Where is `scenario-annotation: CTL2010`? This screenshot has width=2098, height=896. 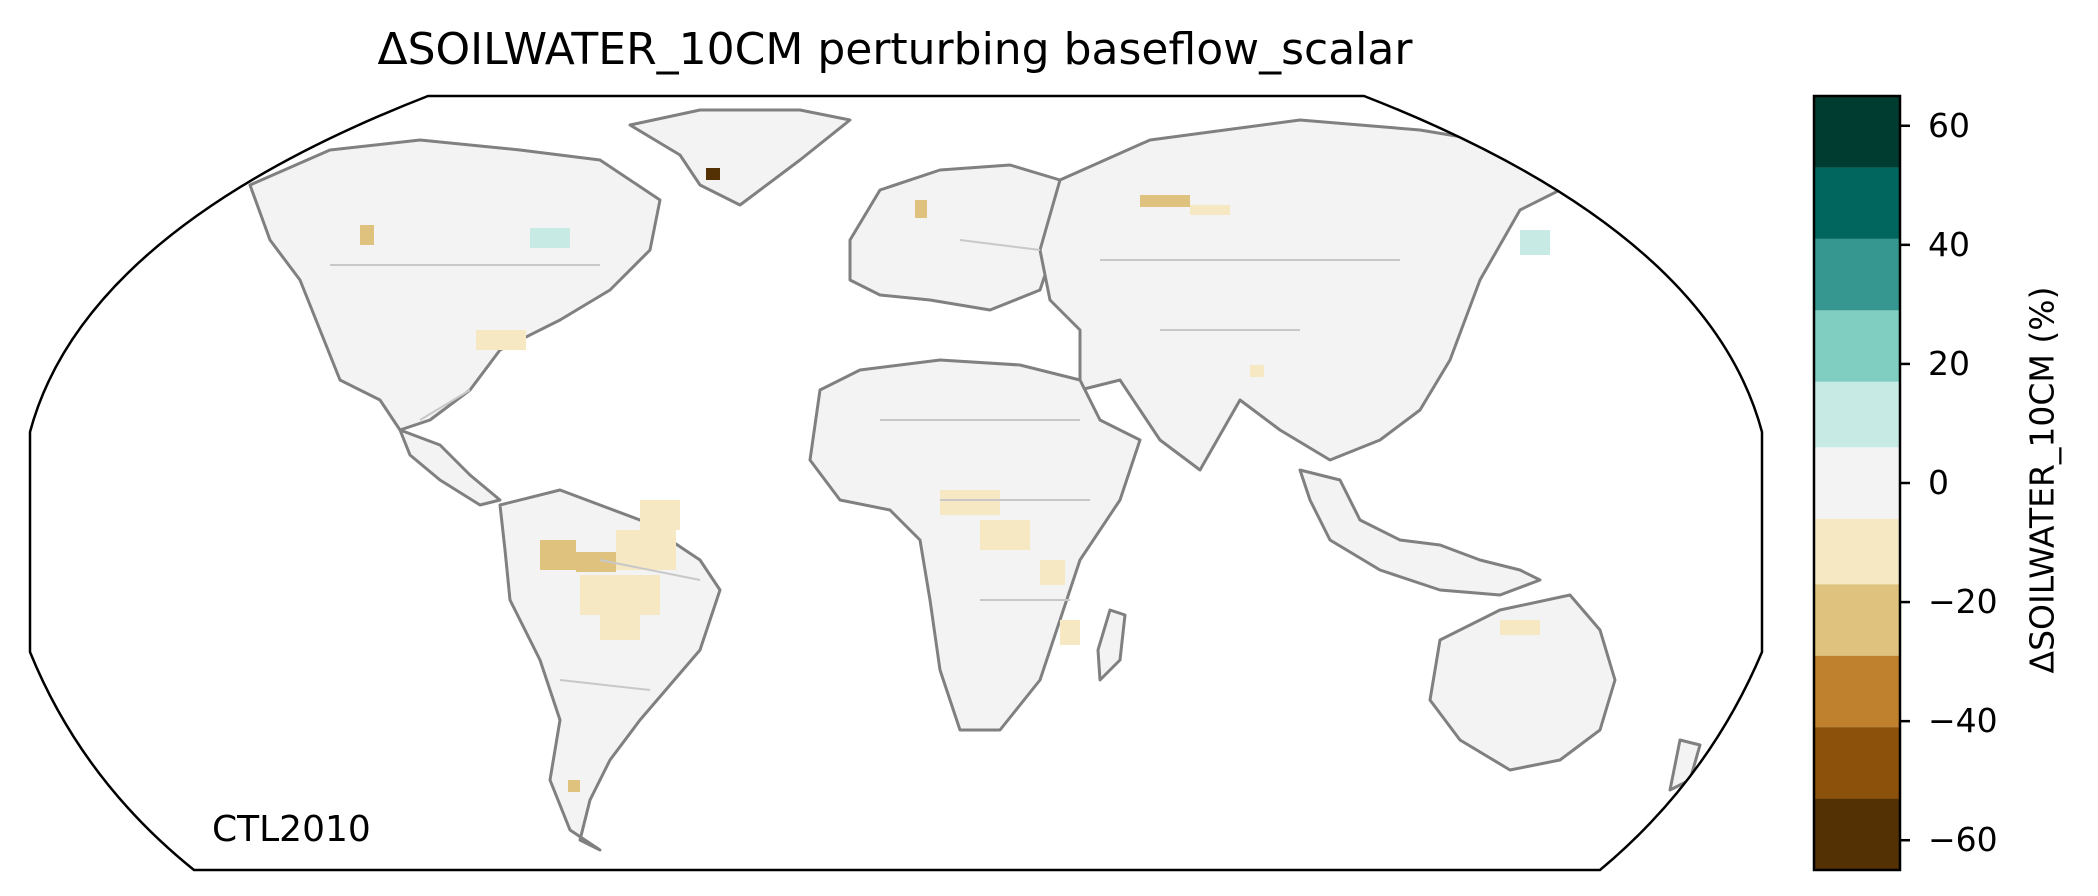
scenario-annotation: CTL2010 is located at coordinates (291, 829).